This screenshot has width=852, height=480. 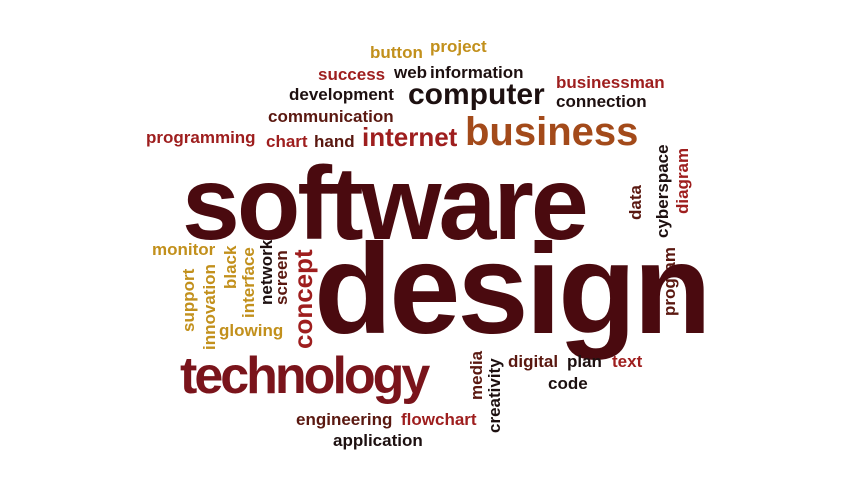 What do you see at coordinates (627, 361) in the screenshot?
I see `word-text: text` at bounding box center [627, 361].